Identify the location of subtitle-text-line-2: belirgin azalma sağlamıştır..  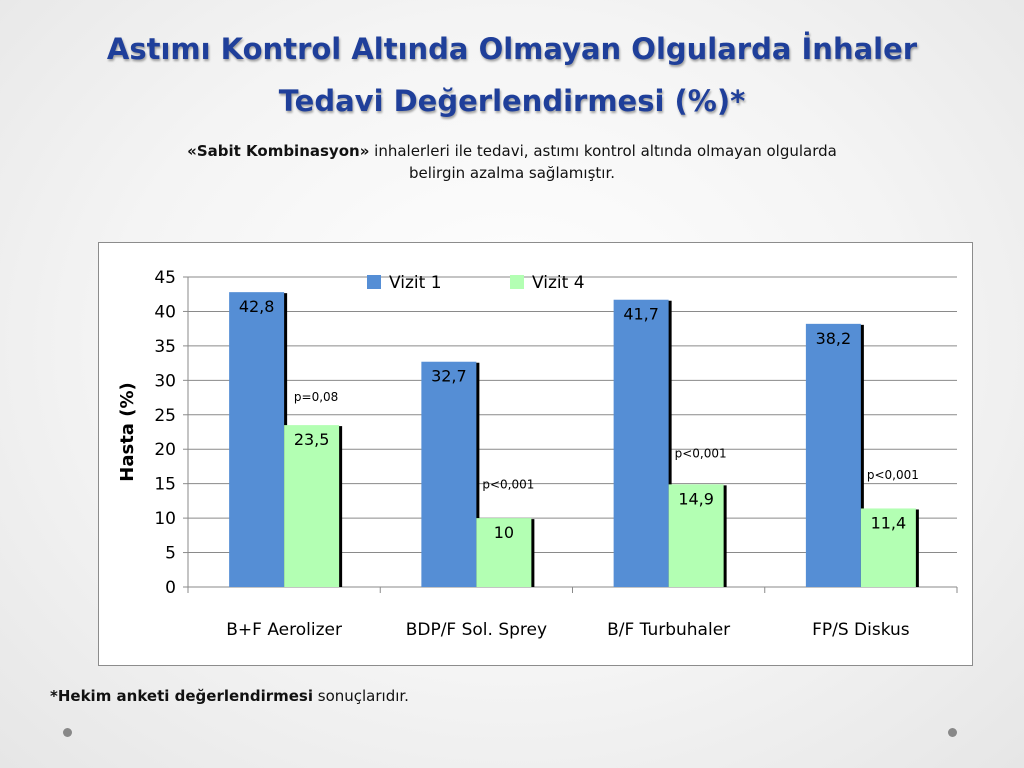
(512, 173).